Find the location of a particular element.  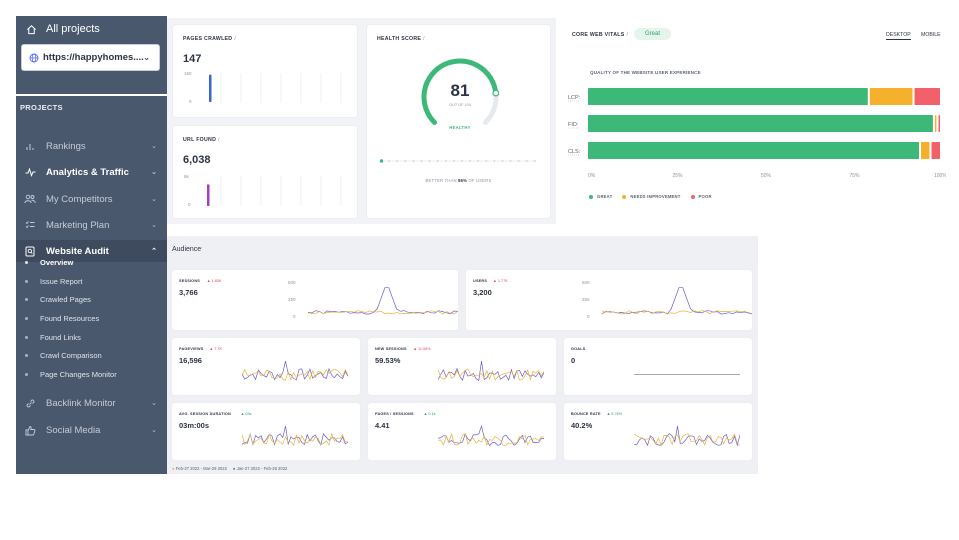

nav-label: Website Audit is located at coordinates (77, 251).